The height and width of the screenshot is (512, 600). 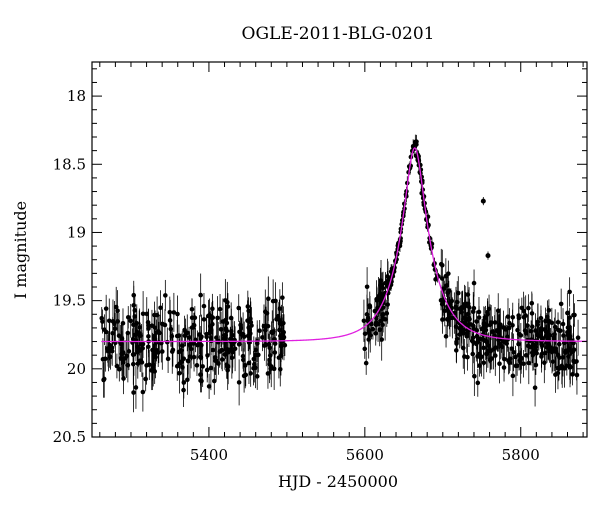 I want to click on y-axis-label: I magnitude, so click(x=20, y=250).